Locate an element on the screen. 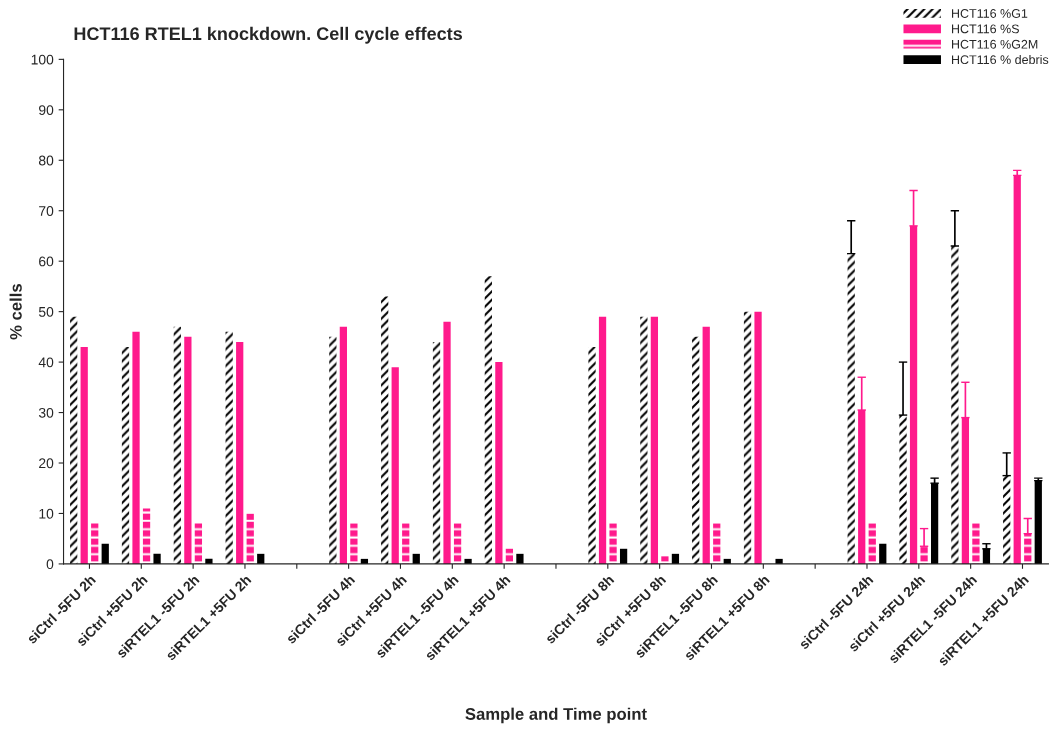 The width and height of the screenshot is (1059, 742). y-tick-label: 100 is located at coordinates (42, 59).